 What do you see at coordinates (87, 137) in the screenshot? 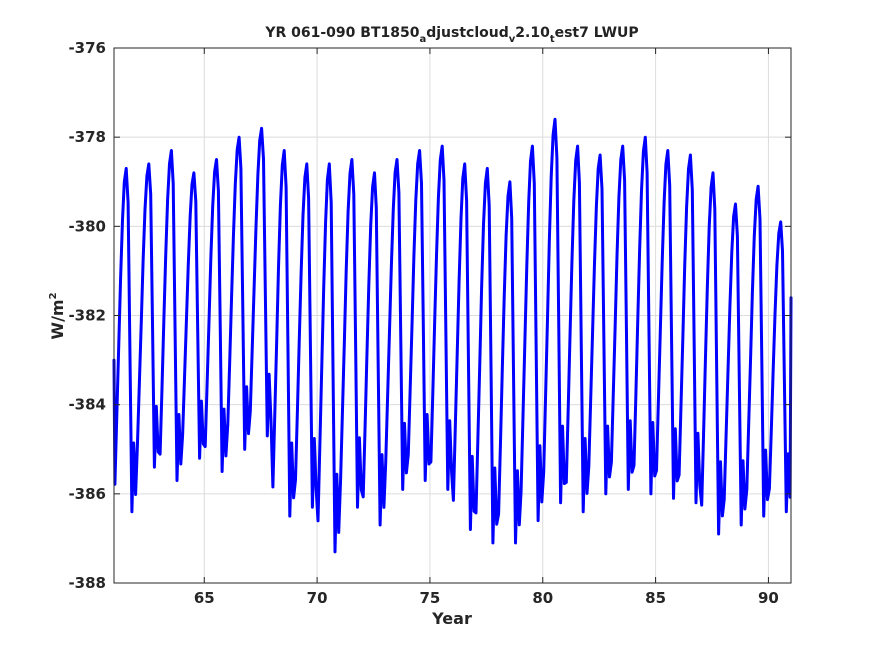
I see `y-tick-label: -378` at bounding box center [87, 137].